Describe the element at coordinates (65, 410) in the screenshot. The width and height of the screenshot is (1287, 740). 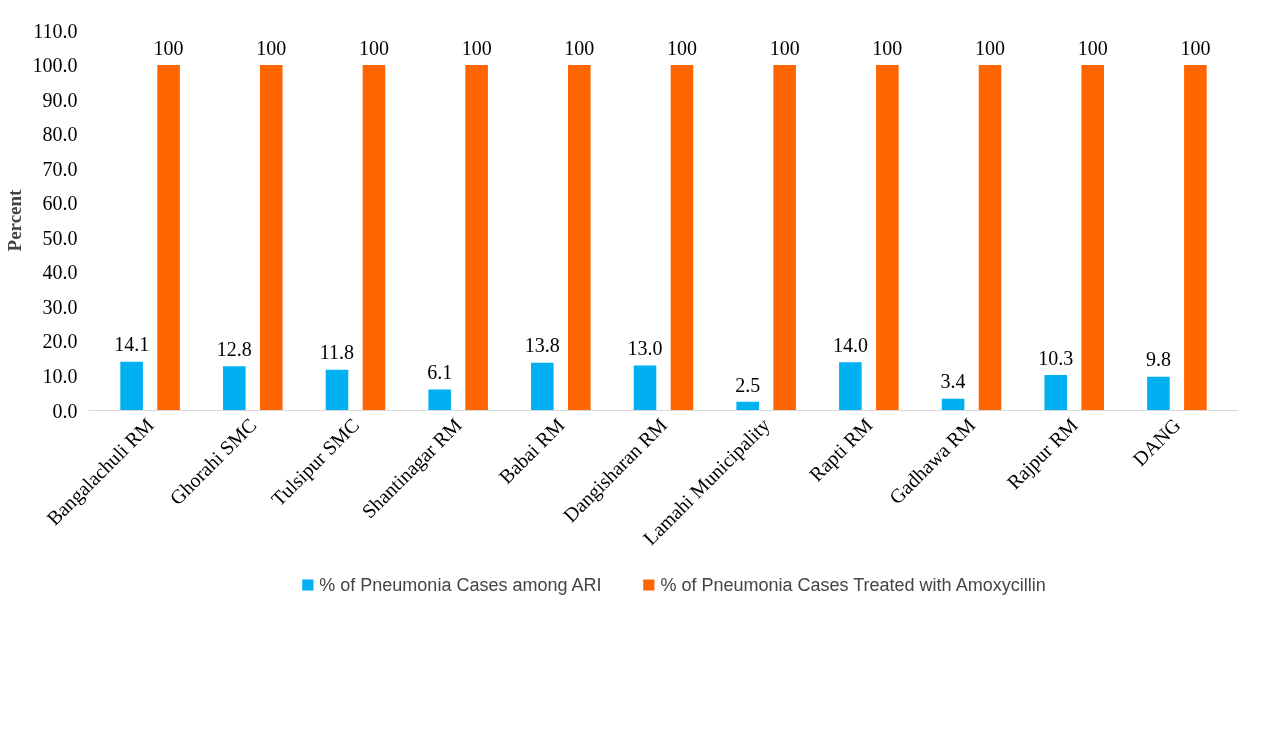
I see `y-tick-label: 0.0` at that location.